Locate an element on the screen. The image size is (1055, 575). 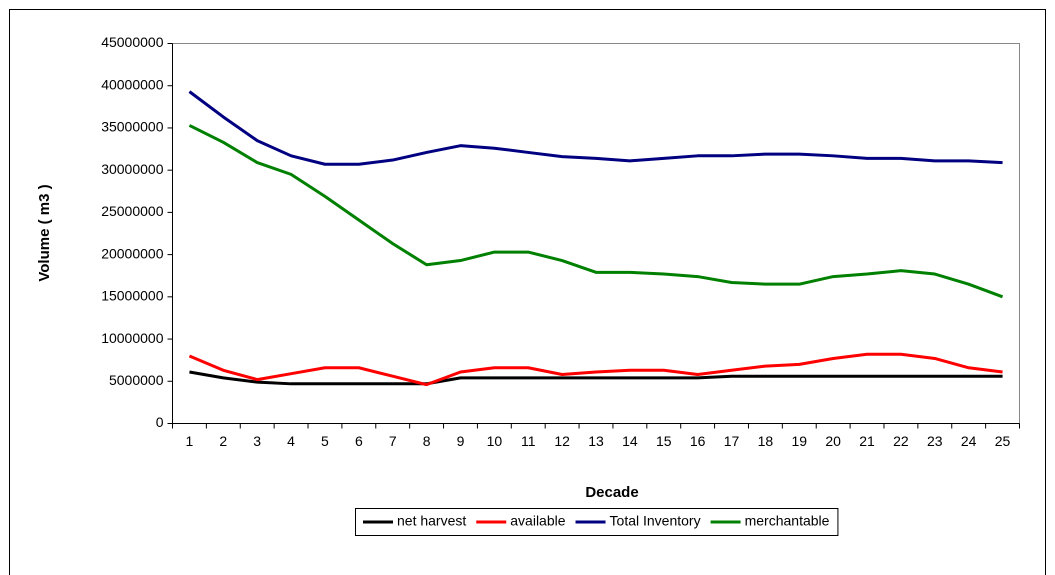
legend-label: available is located at coordinates (537, 521).